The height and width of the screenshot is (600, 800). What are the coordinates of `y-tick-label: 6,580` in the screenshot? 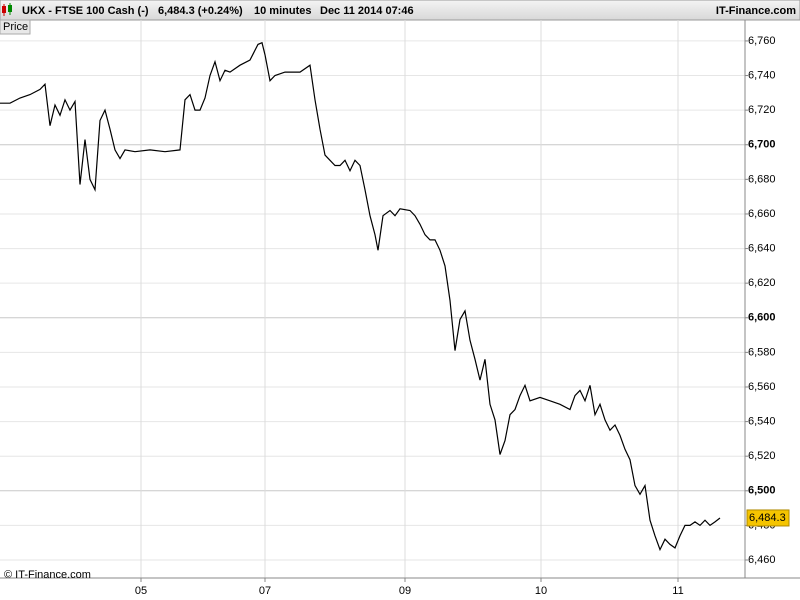 It's located at (762, 352).